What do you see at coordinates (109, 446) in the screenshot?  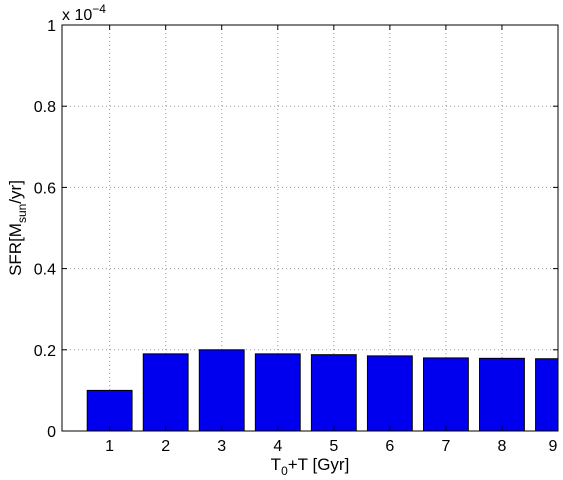 I see `x-tick-label: 1` at bounding box center [109, 446].